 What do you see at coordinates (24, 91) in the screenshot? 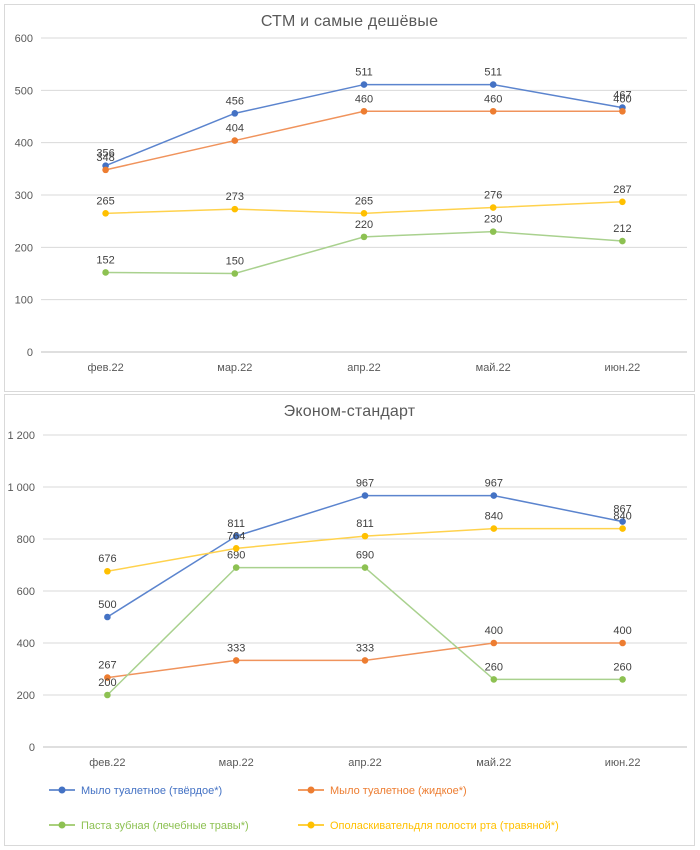
I see `y-axis-tick: 500` at bounding box center [24, 91].